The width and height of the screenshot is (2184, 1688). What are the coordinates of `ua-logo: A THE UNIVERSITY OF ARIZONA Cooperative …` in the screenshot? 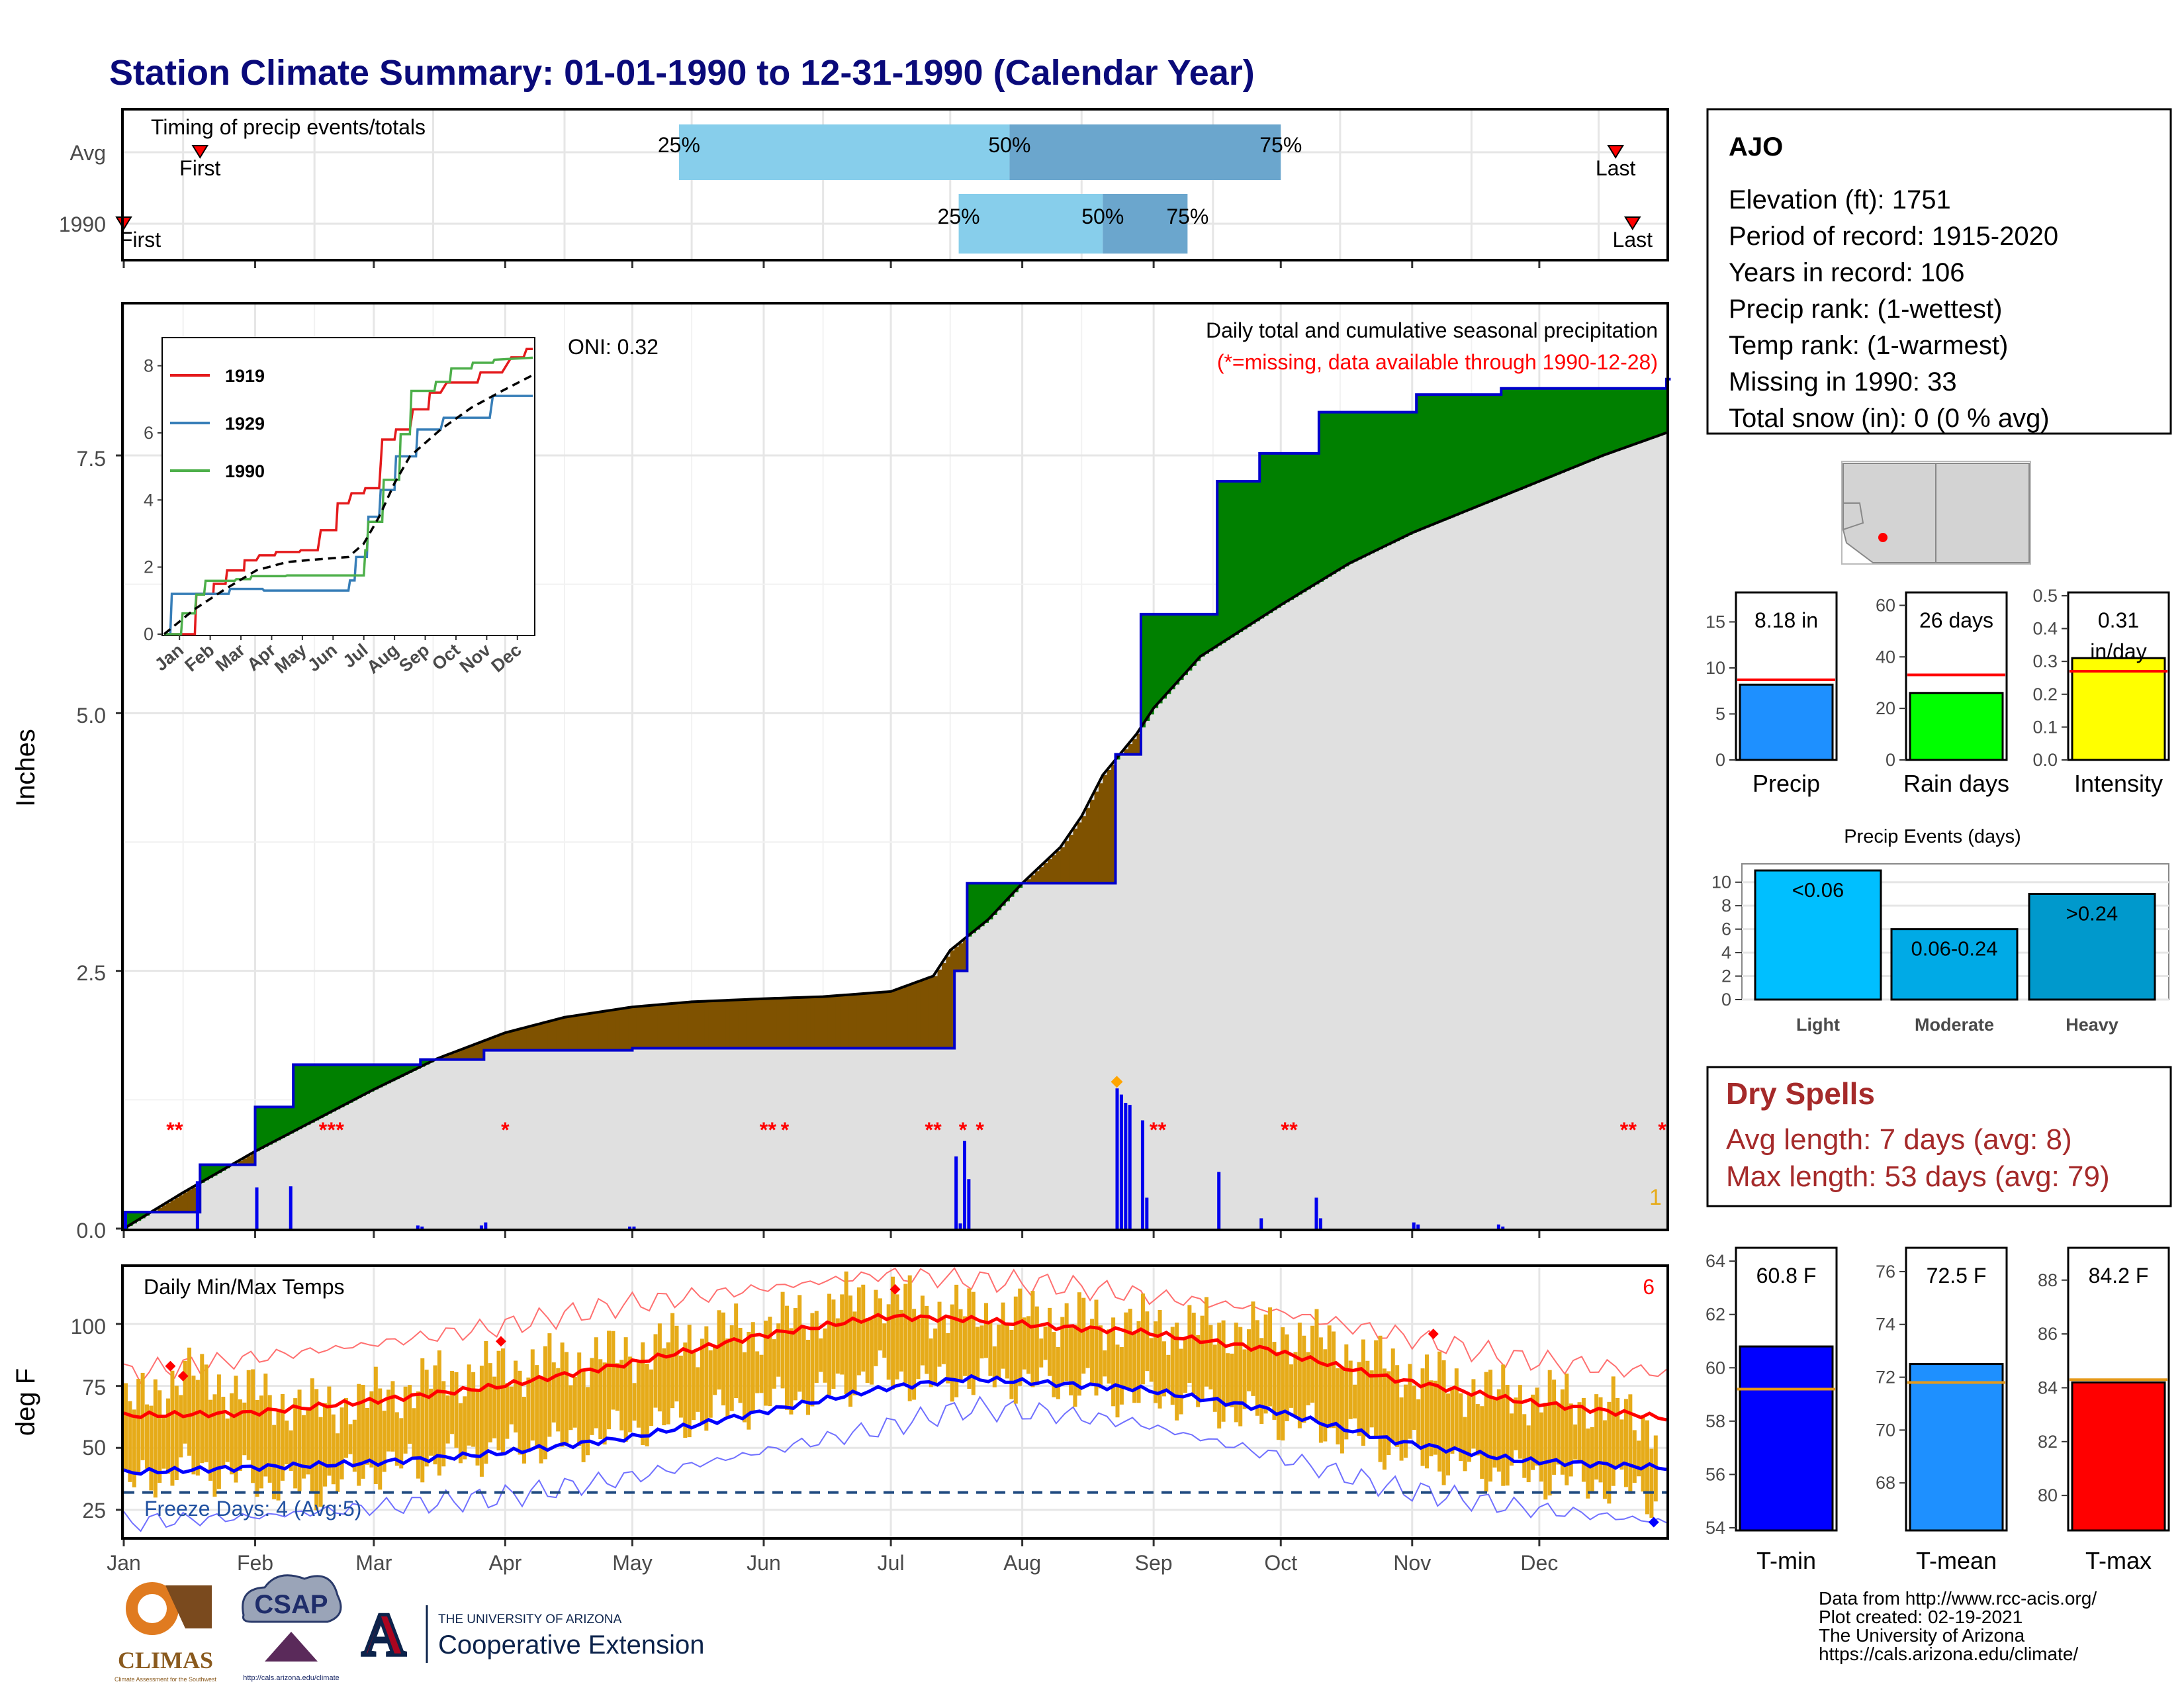 It's located at (532, 1634).